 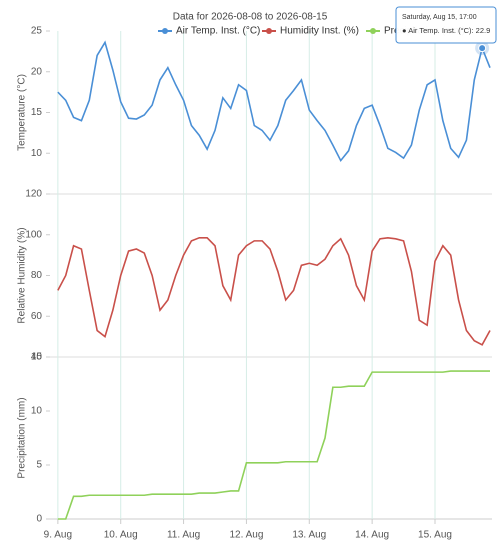 I want to click on y-tick-label: 80, so click(x=37, y=275).